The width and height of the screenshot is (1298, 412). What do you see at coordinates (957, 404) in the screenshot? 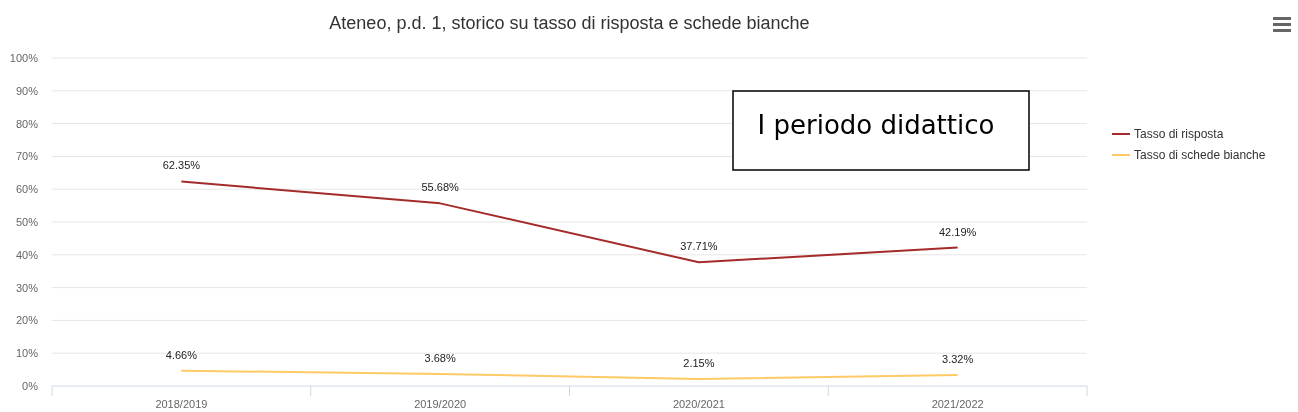
I see `x-tick-label: 2021/2022` at bounding box center [957, 404].